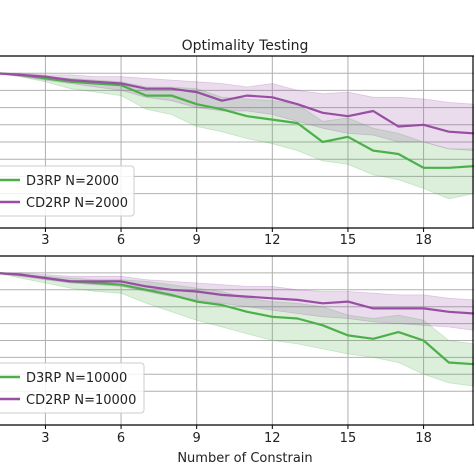  I want to click on legend-label: CD2RP N=10000, so click(81, 400).